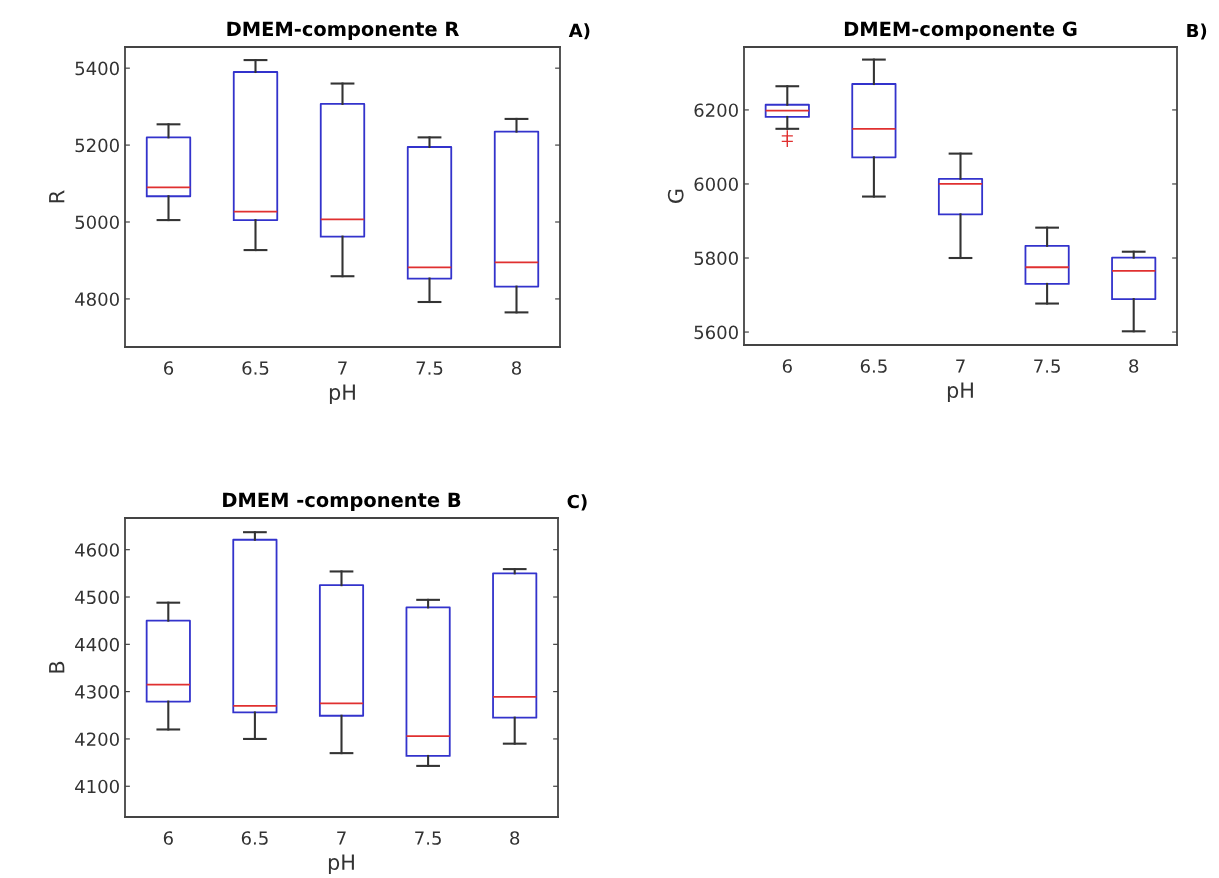 This screenshot has width=1219, height=878. Describe the element at coordinates (57, 196) in the screenshot. I see `y-axis-title: R` at that location.